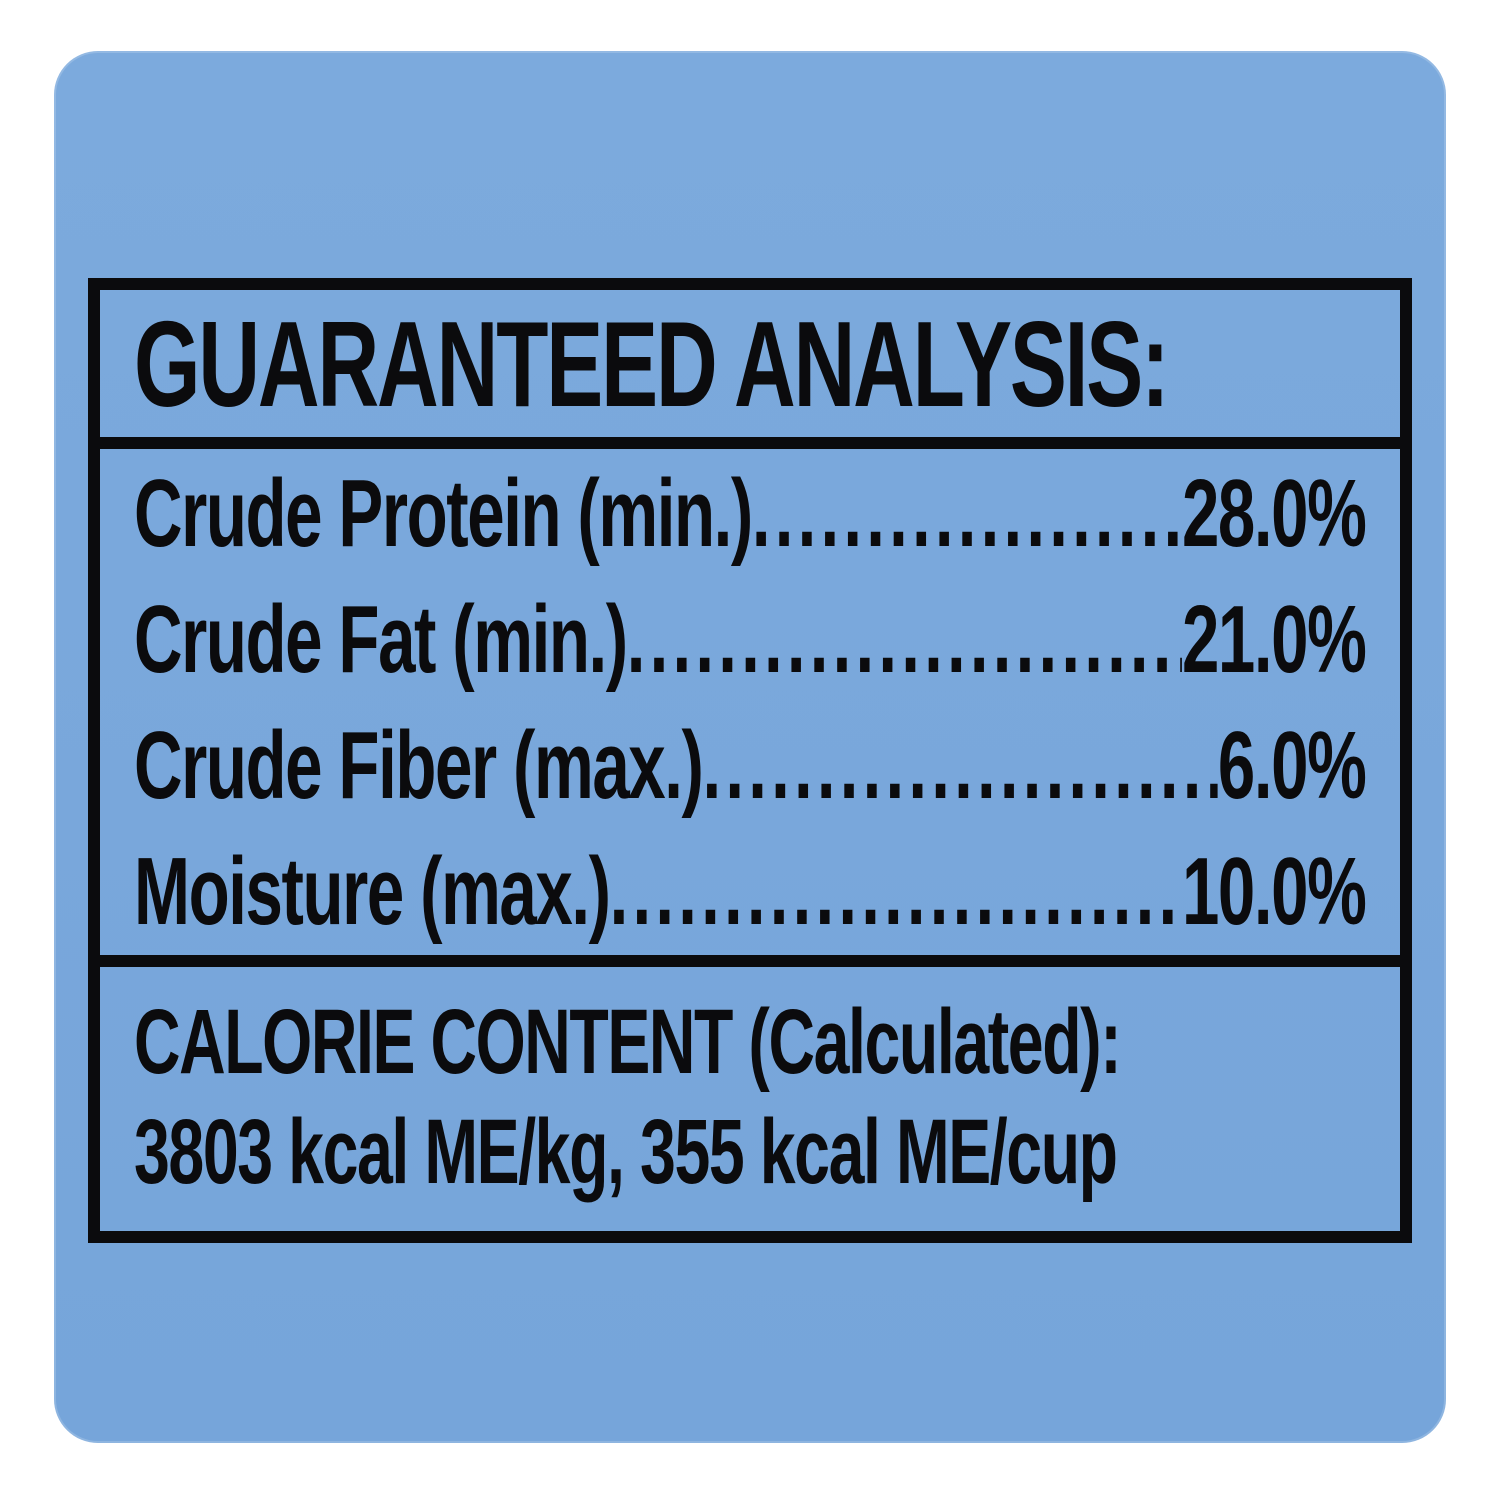 Image resolution: width=1500 pixels, height=1500 pixels. What do you see at coordinates (443, 513) in the screenshot?
I see `row-label: Crude Protein (min.)` at bounding box center [443, 513].